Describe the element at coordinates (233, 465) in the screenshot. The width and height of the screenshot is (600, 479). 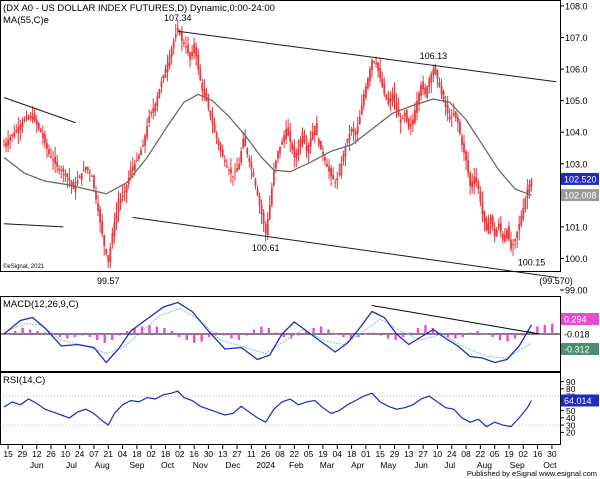
I see `x-month-label: Dec` at that location.